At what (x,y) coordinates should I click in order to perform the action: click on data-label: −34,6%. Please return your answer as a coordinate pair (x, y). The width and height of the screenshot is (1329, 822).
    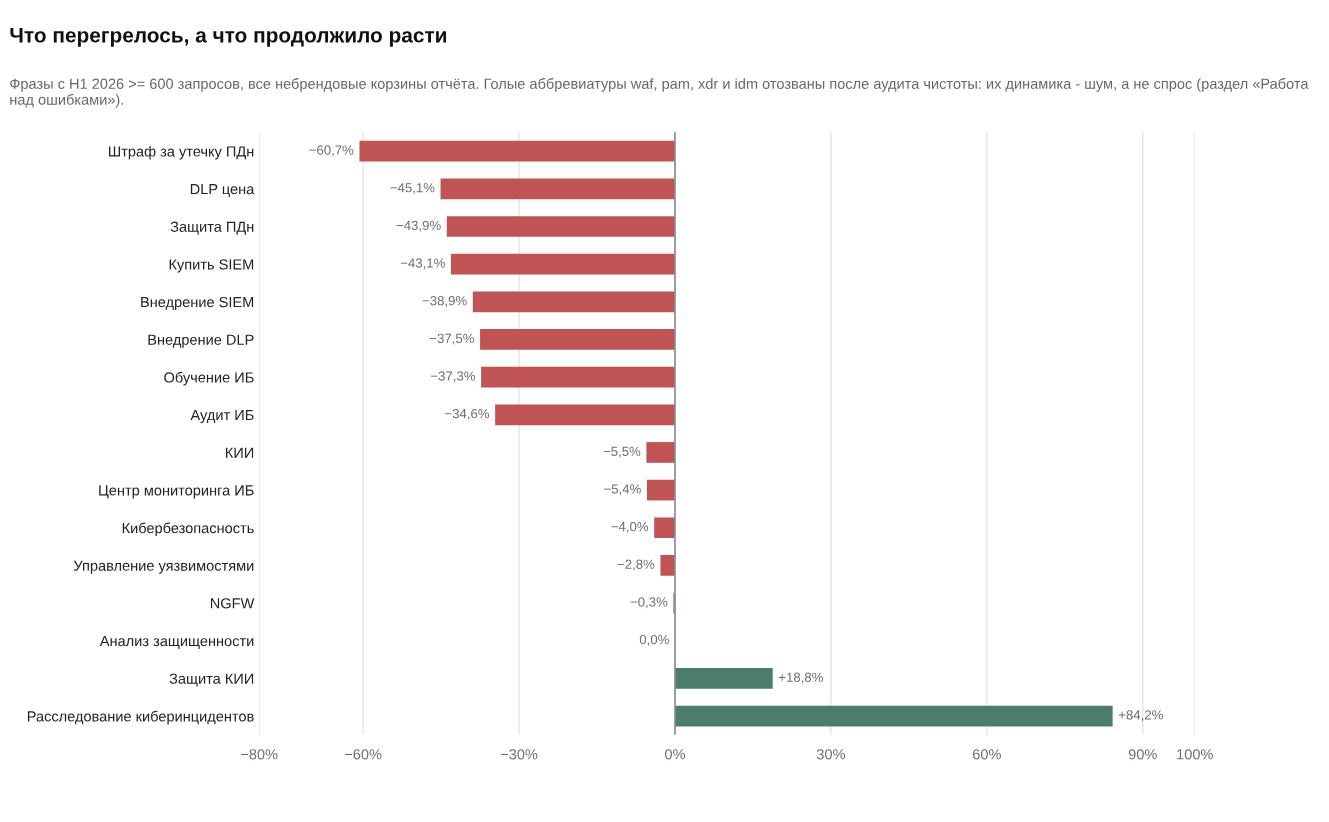
    Looking at the image, I should click on (467, 414).